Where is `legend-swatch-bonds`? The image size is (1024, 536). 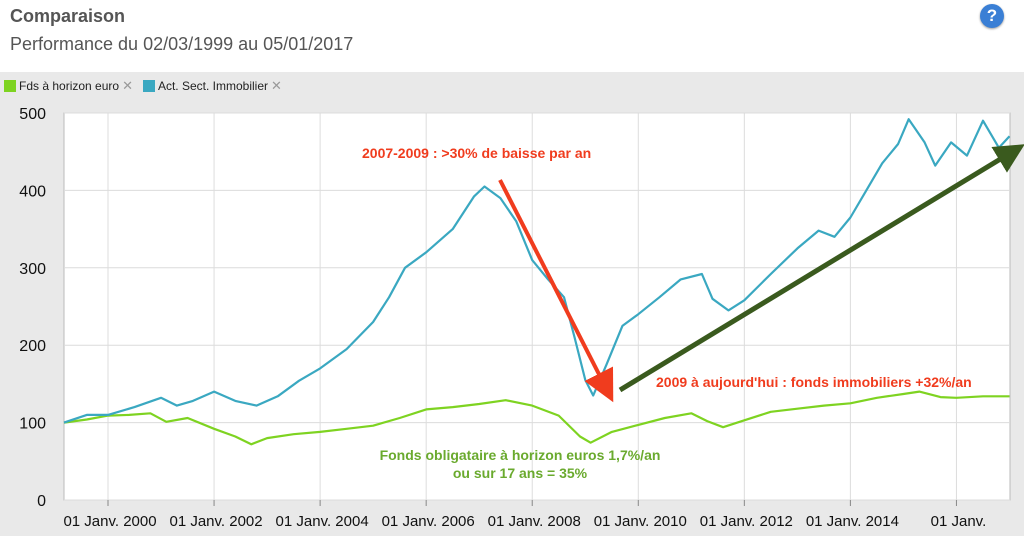
legend-swatch-bonds is located at coordinates (10, 86).